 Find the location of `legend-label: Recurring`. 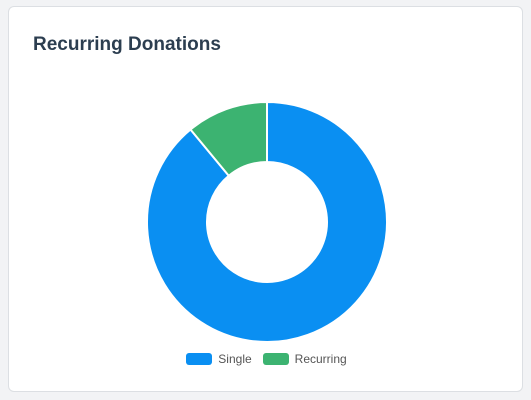

legend-label: Recurring is located at coordinates (320, 359).